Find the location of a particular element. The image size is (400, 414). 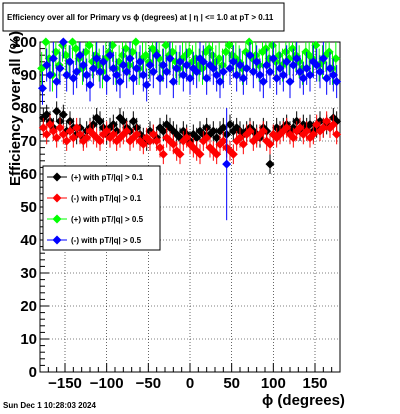

y-tick-label: 60 is located at coordinates (28, 174).